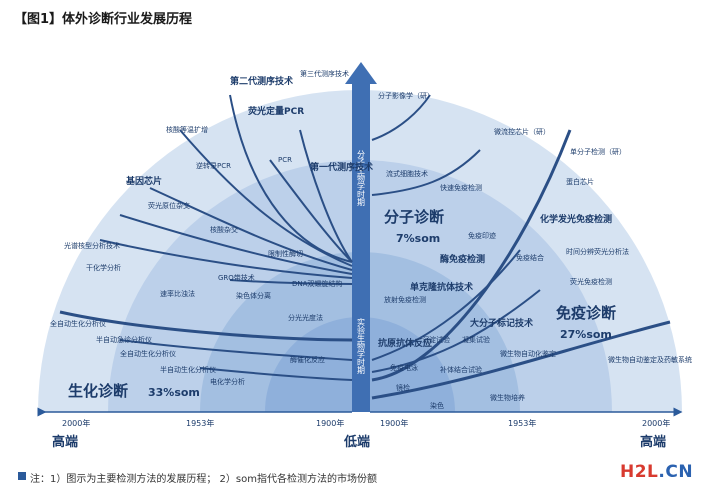  What do you see at coordinates (522, 131) in the screenshot?
I see `node-label: 微流控芯片（研）` at bounding box center [522, 131].